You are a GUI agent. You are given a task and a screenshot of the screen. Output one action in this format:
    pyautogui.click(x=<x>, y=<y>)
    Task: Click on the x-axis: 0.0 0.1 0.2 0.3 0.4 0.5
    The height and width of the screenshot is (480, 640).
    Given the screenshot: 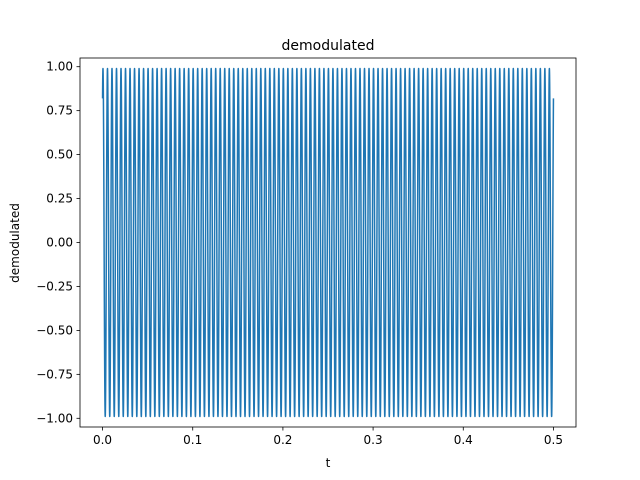 What is the action you would take?
    pyautogui.click(x=328, y=437)
    